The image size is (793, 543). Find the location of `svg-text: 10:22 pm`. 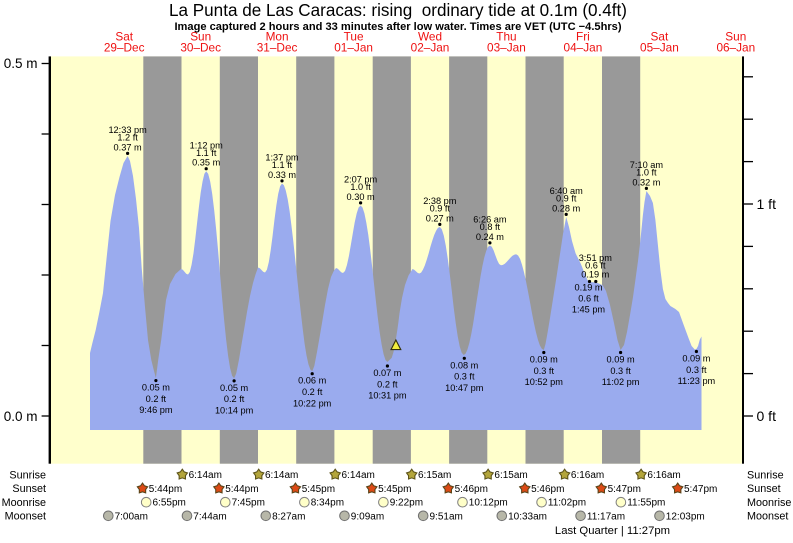

svg-text: 10:22 pm is located at coordinates (312, 403).